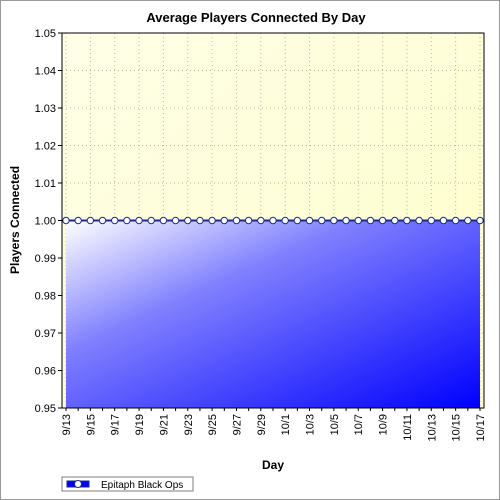  What do you see at coordinates (311, 424) in the screenshot?
I see `x-tick-label: 10/3` at bounding box center [311, 424].